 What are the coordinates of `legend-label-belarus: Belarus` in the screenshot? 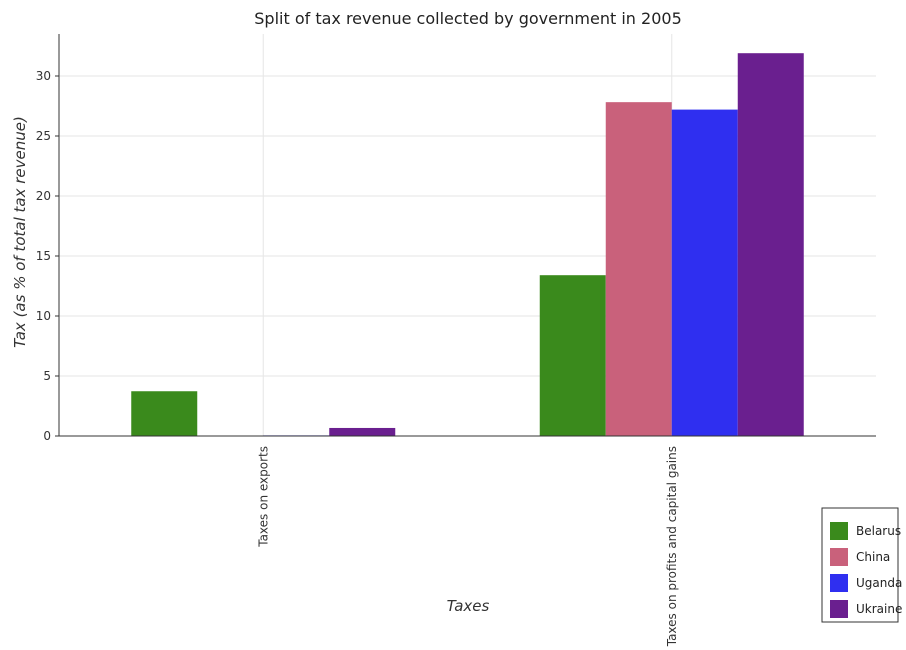 It's located at (878, 531).